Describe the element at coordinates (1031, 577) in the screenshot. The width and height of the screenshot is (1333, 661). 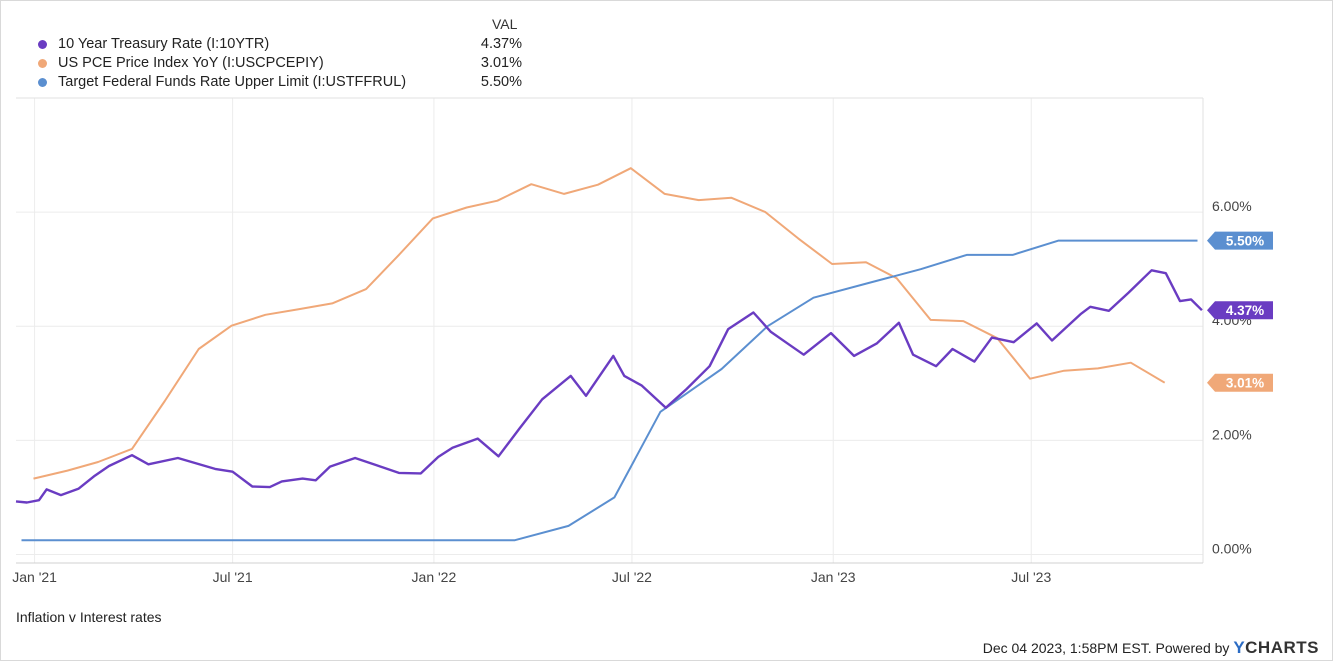
I see `x-tick-label: Jul '23` at that location.